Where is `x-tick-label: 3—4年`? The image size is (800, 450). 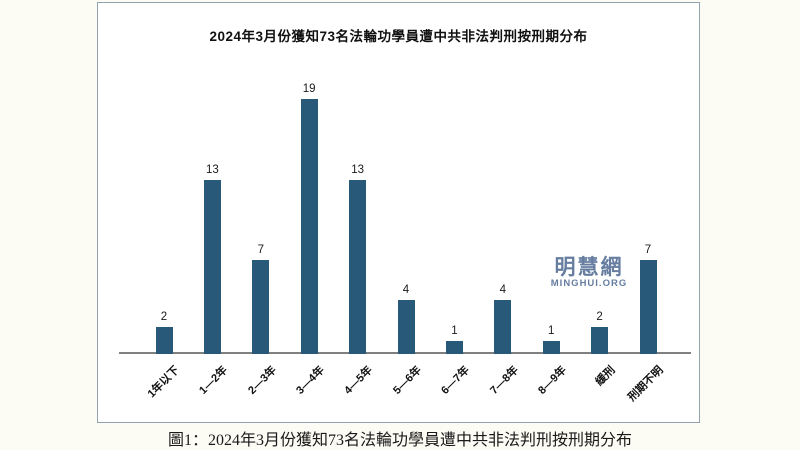 x-tick-label: 3—4年 is located at coordinates (310, 380).